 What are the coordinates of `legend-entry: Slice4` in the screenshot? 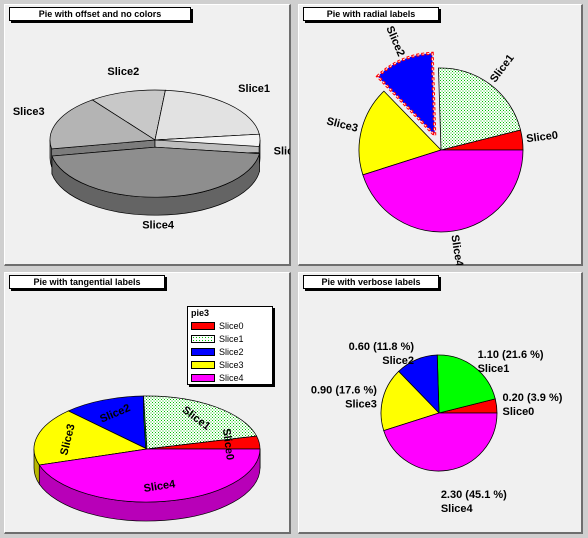 It's located at (230, 377).